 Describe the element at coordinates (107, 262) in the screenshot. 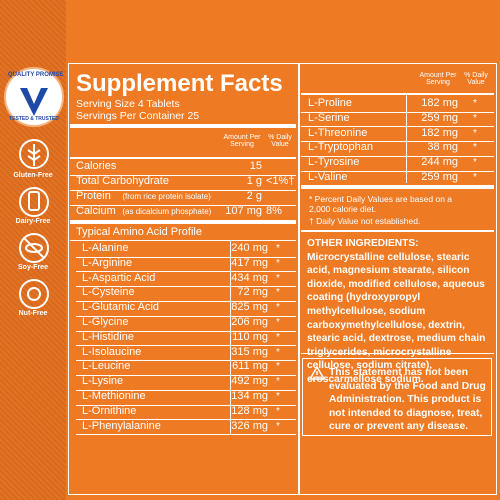

I see `amino-name: L-Arginine` at that location.